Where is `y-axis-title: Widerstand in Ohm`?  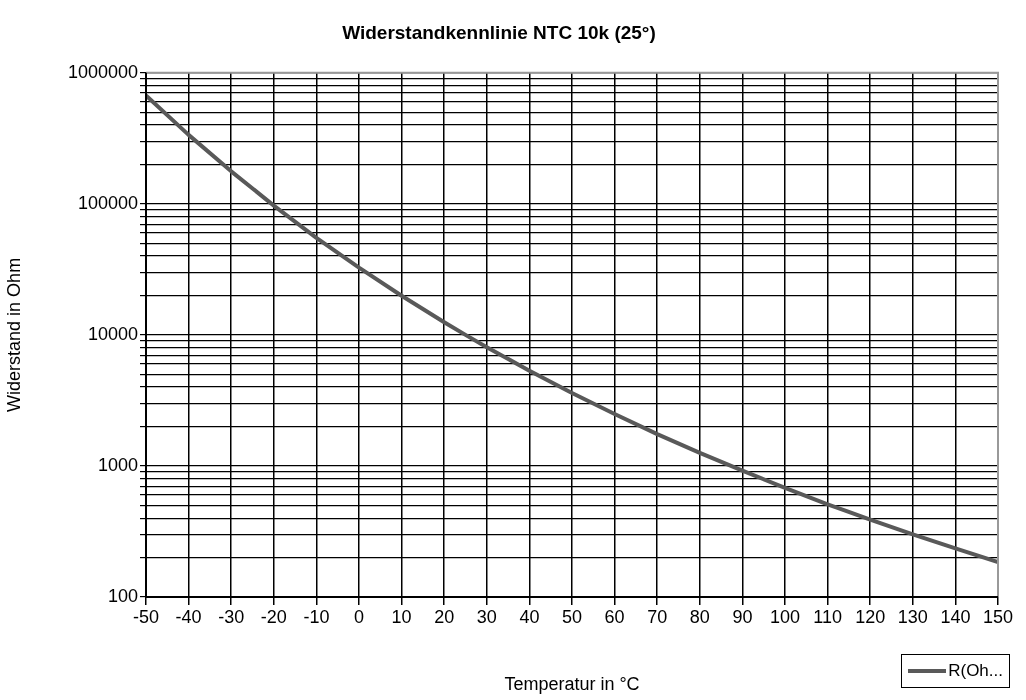
y-axis-title: Widerstand in Ohm is located at coordinates (13, 334).